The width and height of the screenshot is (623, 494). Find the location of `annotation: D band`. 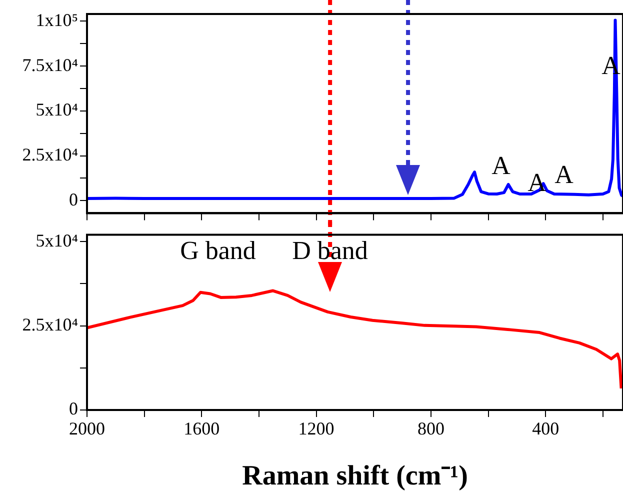

annotation: D band is located at coordinates (330, 250).